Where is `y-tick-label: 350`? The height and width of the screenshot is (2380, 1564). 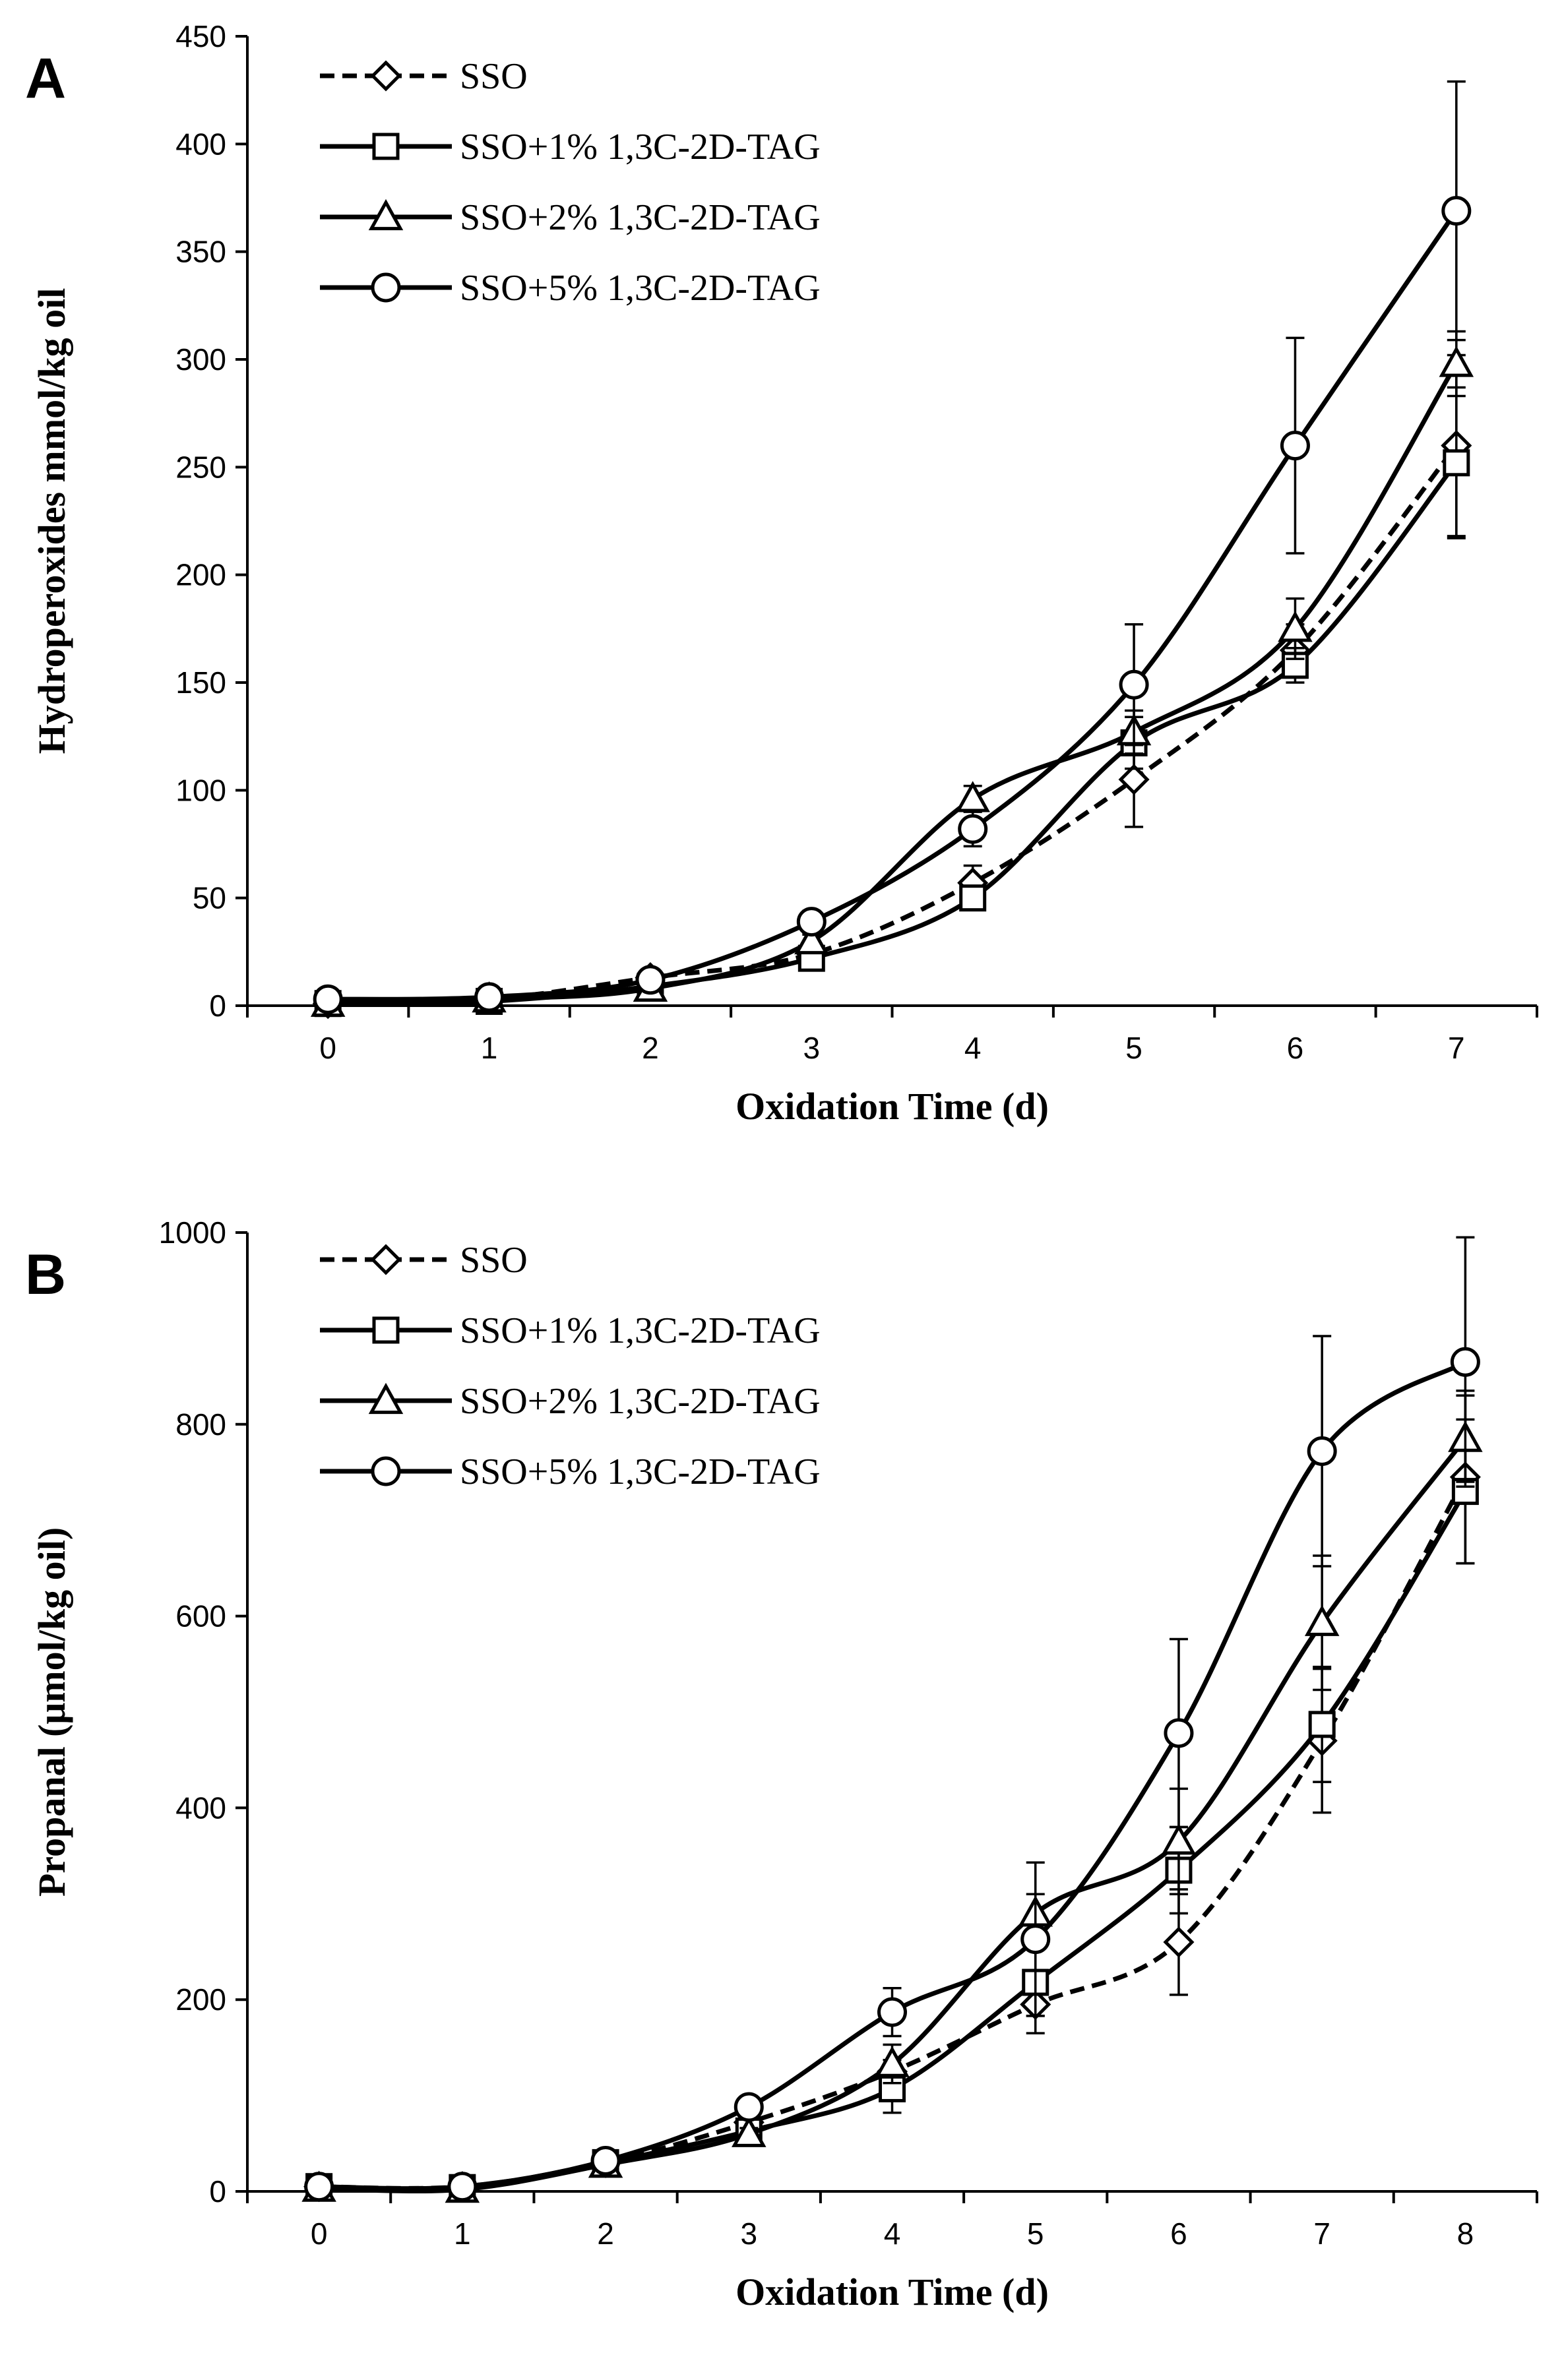 y-tick-label: 350 is located at coordinates (200, 252).